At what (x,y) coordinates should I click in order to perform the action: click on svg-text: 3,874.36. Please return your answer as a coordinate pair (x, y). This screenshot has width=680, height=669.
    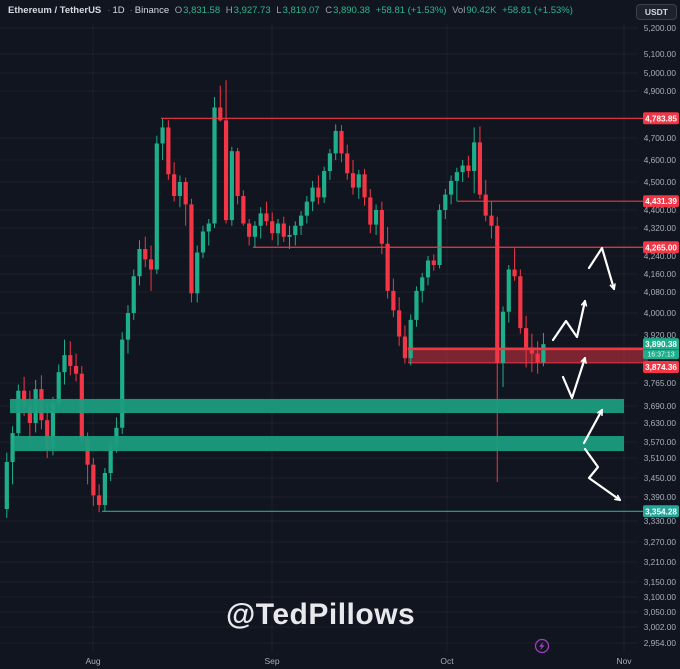
    Looking at the image, I should click on (661, 367).